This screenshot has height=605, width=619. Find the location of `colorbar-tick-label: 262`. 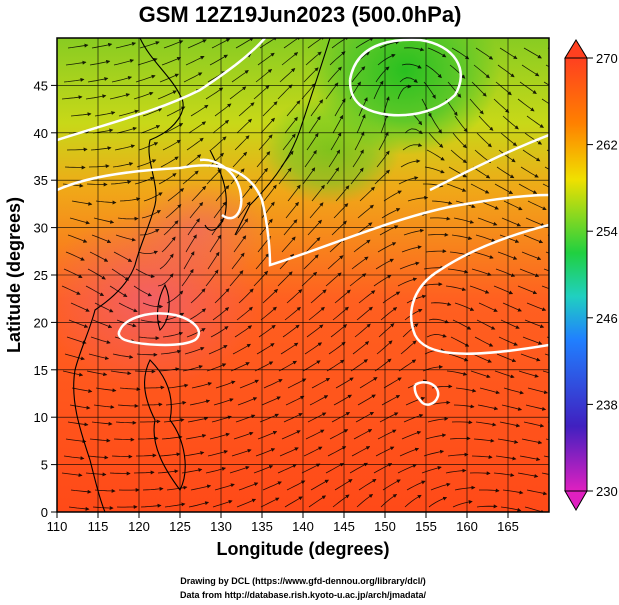

colorbar-tick-label: 262 is located at coordinates (607, 145).